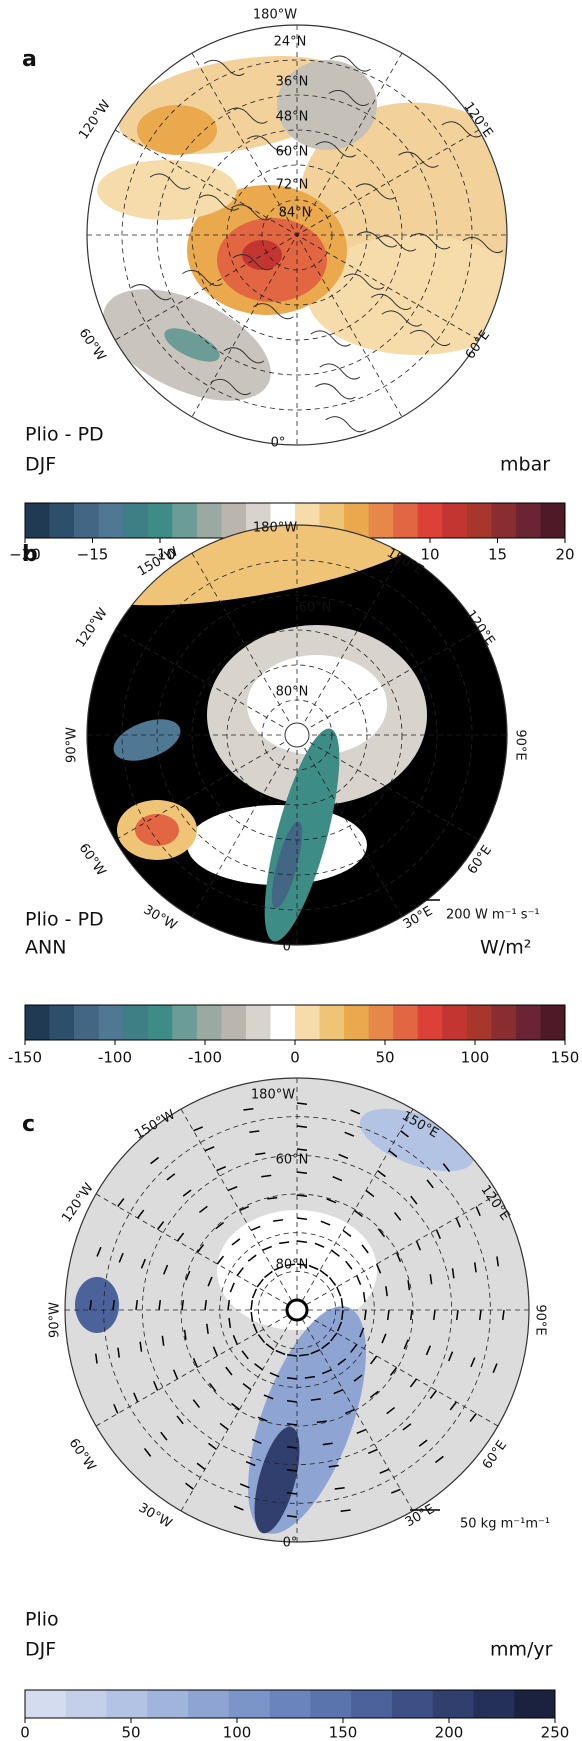 The height and width of the screenshot is (1741, 582). What do you see at coordinates (290, 42) in the screenshot?
I see `map-label: 24°N` at bounding box center [290, 42].